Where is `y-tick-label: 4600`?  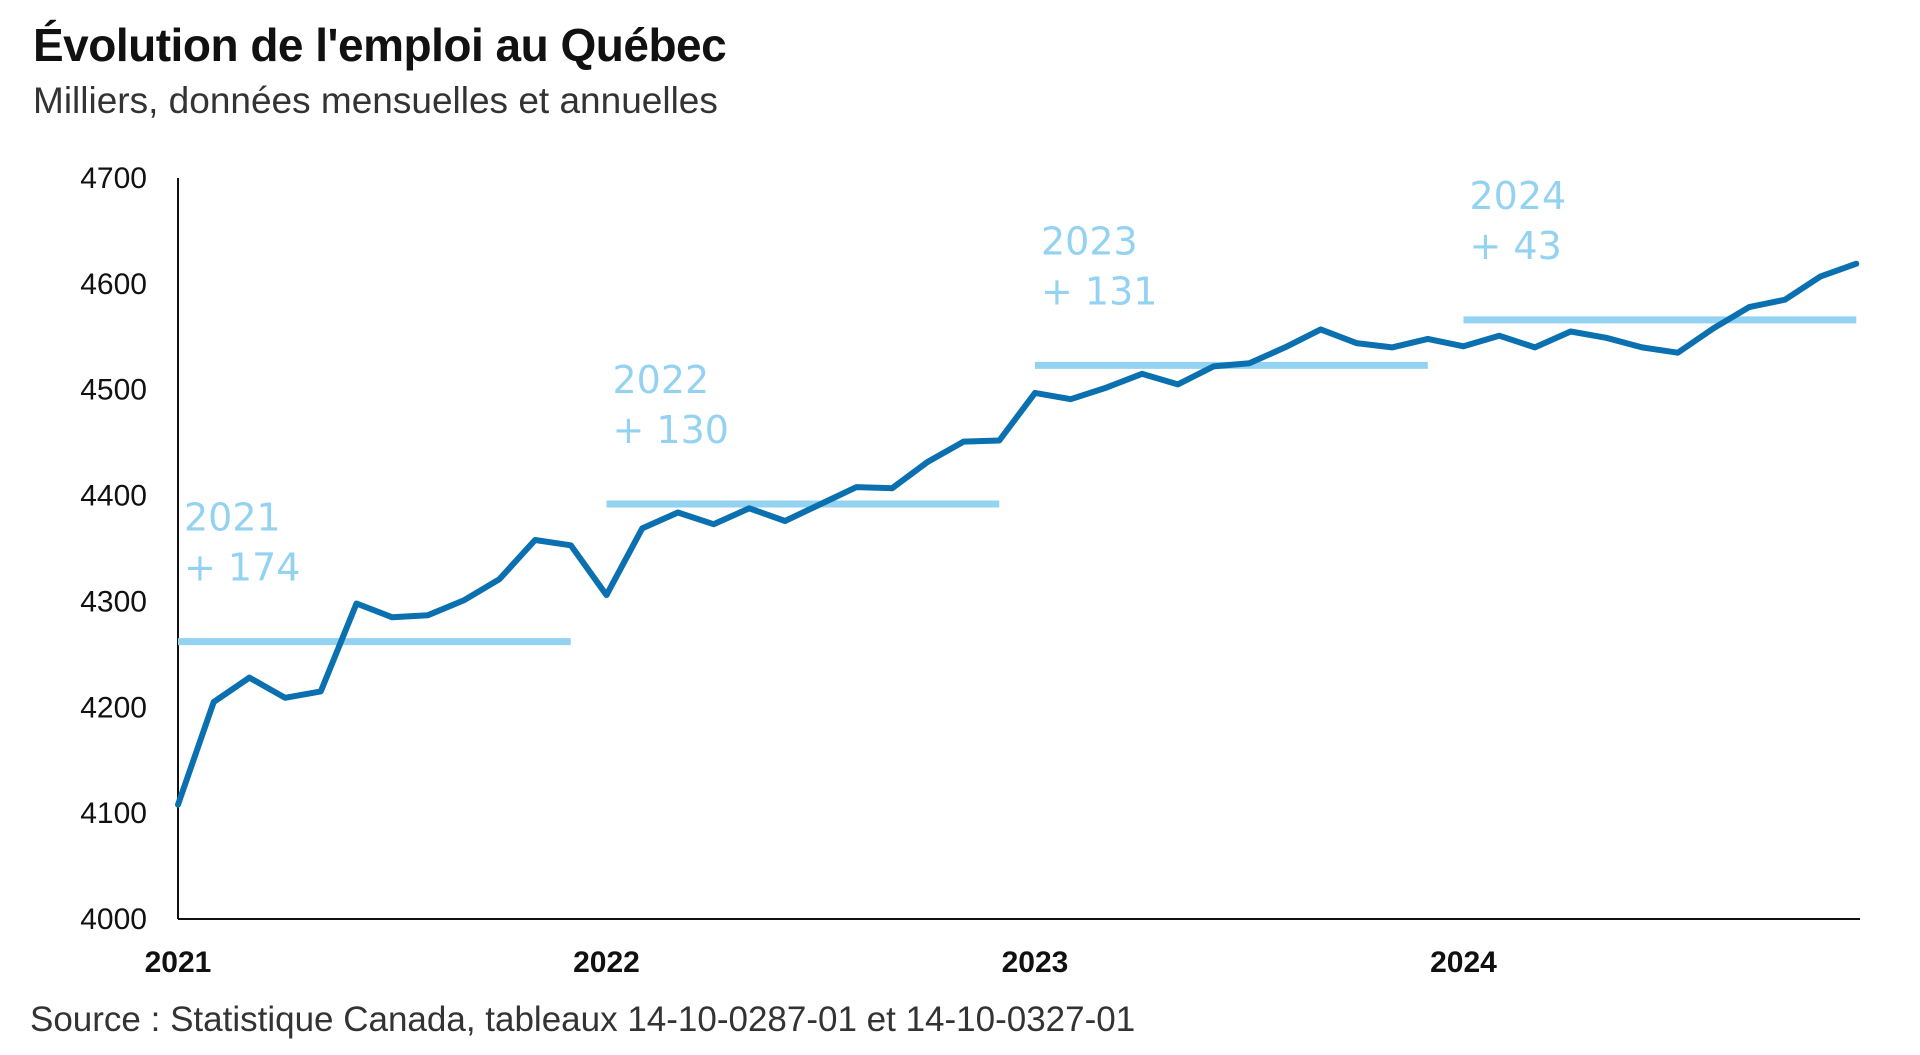 y-tick-label: 4600 is located at coordinates (113, 284).